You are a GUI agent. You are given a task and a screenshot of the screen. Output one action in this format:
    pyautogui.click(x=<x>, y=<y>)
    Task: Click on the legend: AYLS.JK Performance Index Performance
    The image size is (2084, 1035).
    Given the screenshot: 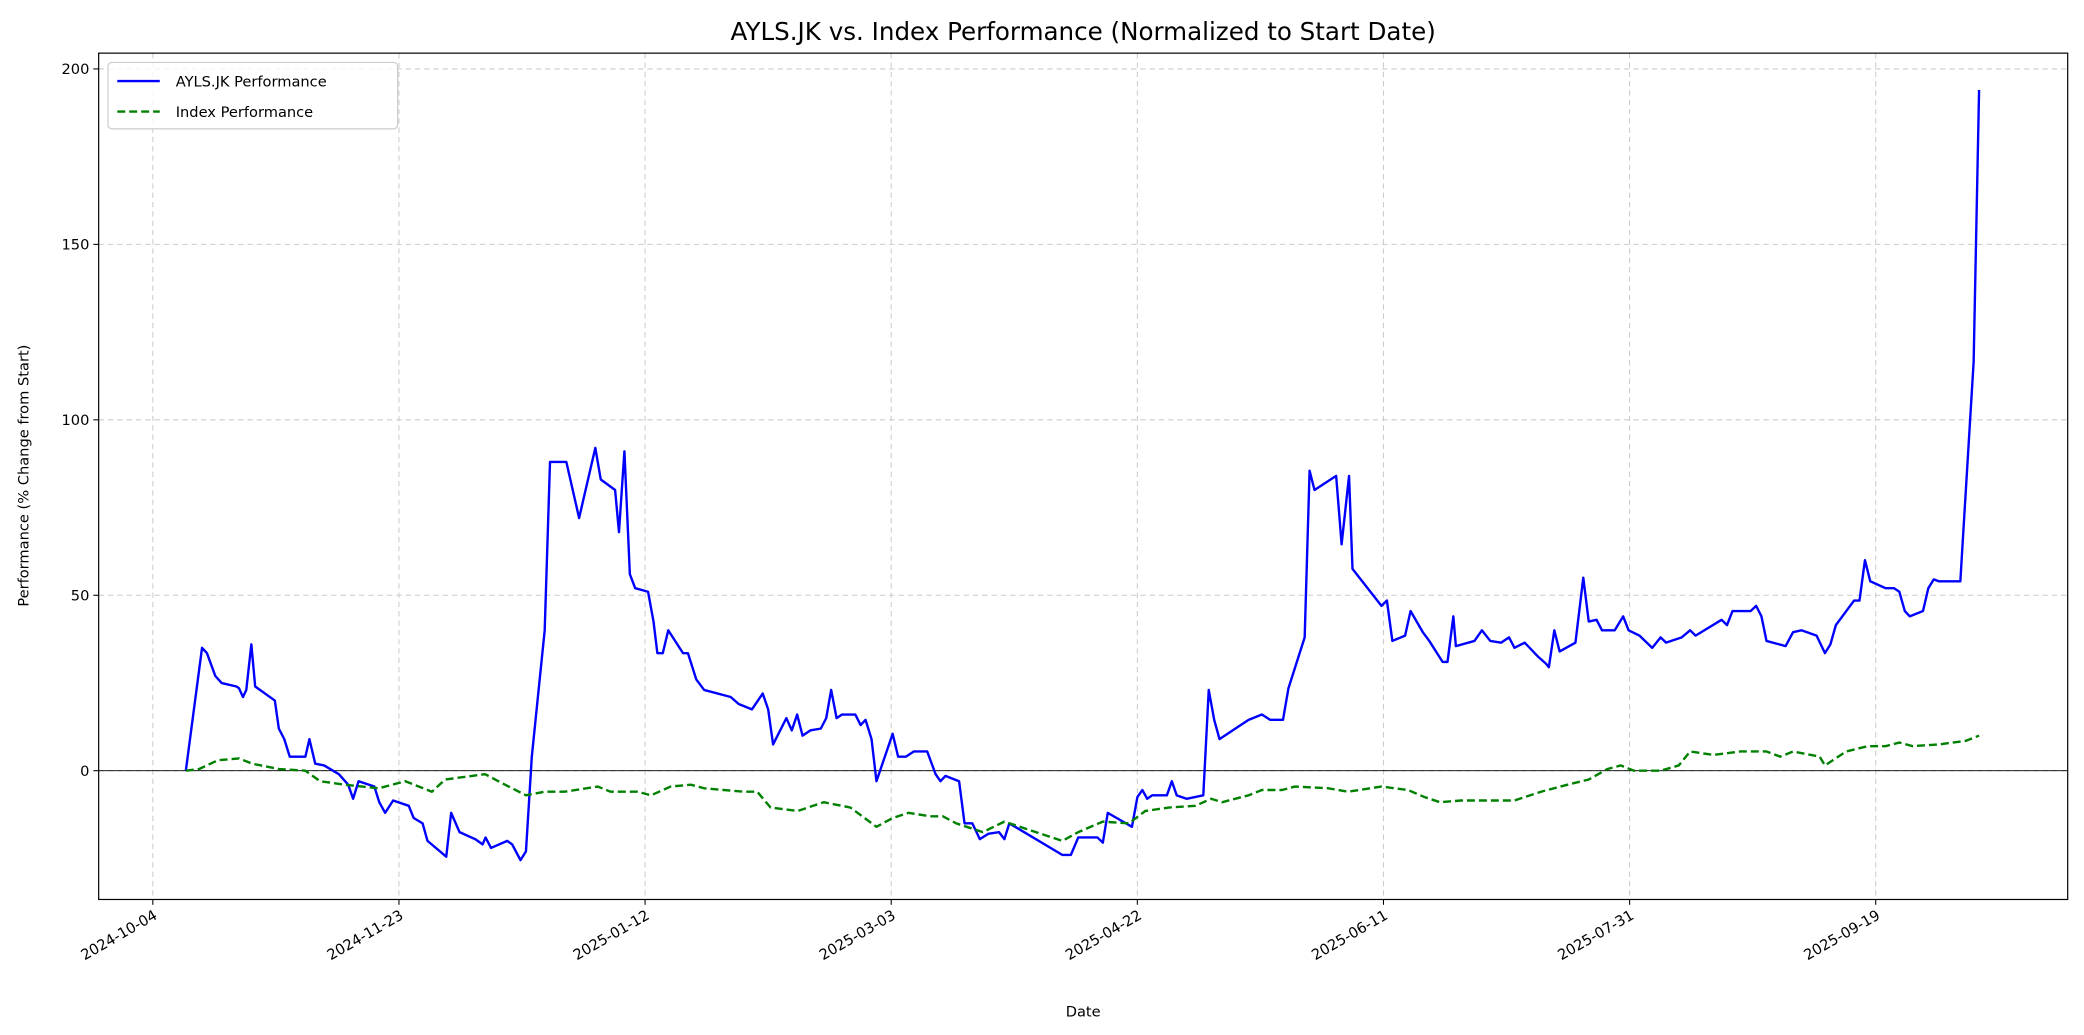 What is the action you would take?
    pyautogui.click(x=253, y=95)
    